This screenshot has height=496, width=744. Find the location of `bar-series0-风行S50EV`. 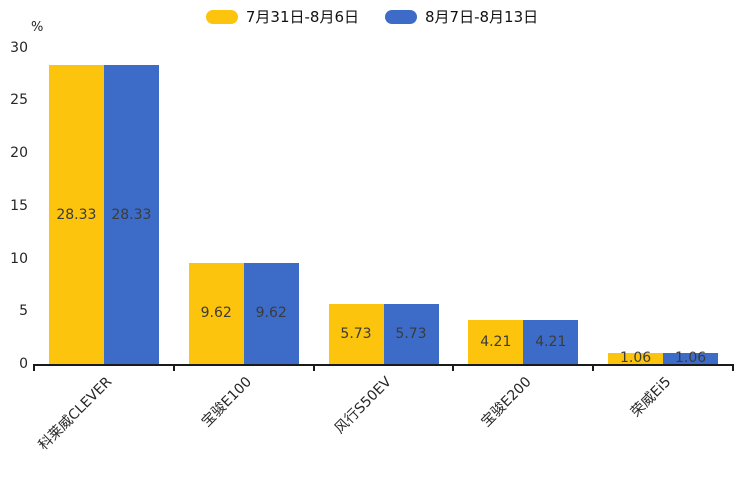

bar-series0-风行S50EV is located at coordinates (356, 333).